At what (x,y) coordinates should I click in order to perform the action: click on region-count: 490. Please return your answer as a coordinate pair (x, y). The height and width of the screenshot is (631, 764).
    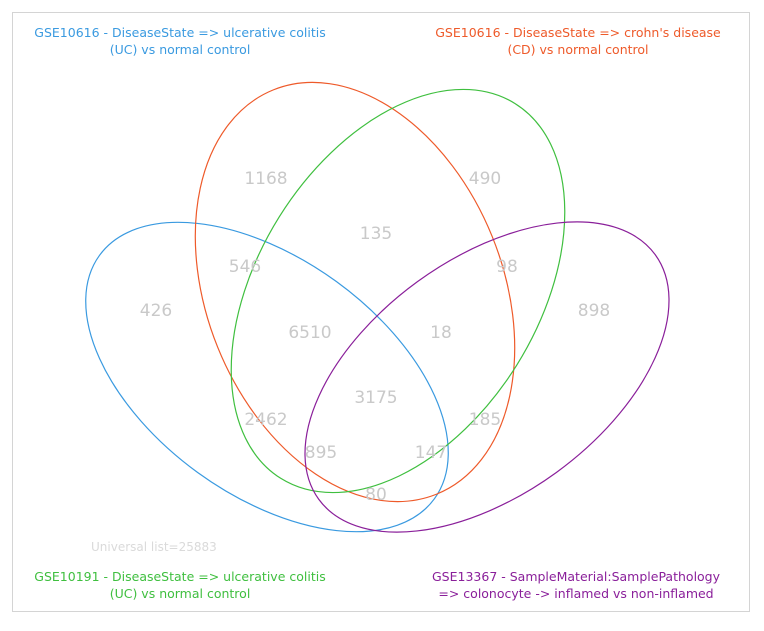
    Looking at the image, I should click on (485, 179).